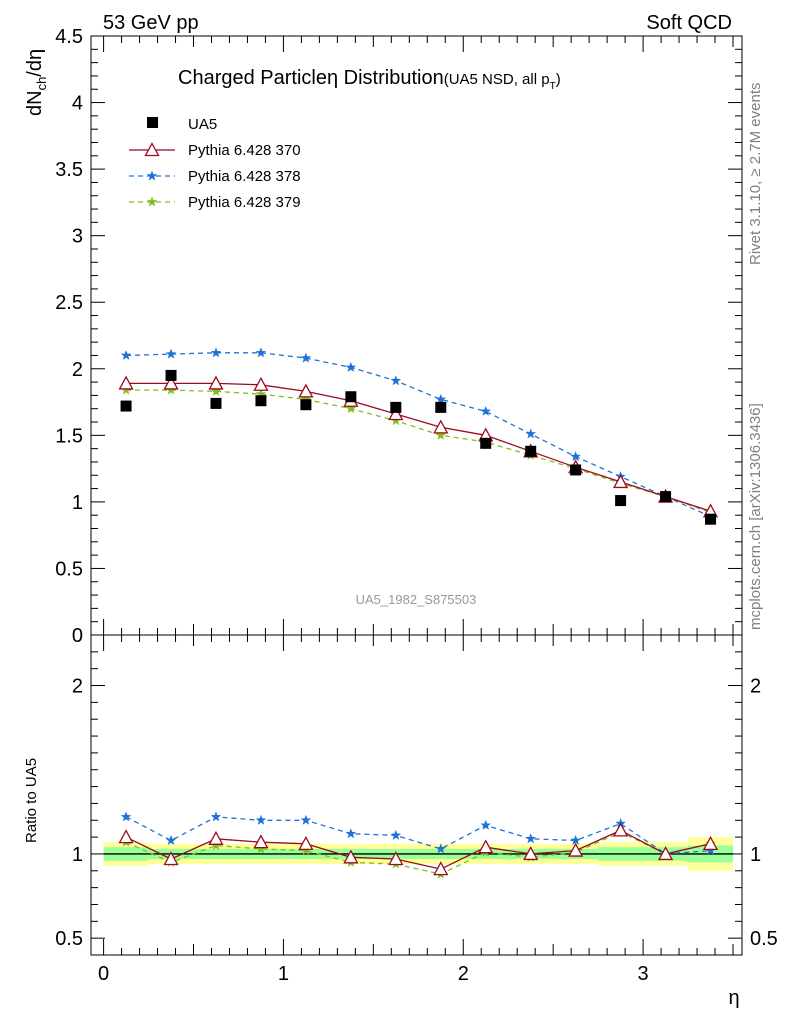 The width and height of the screenshot is (786, 1024). Describe the element at coordinates (755, 855) in the screenshot. I see `ratio-y-tick-label-right: 1` at that location.